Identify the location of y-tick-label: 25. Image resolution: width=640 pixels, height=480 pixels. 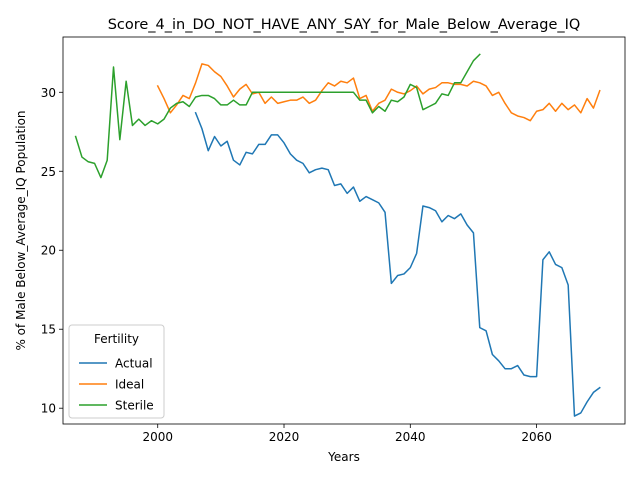
(48, 172).